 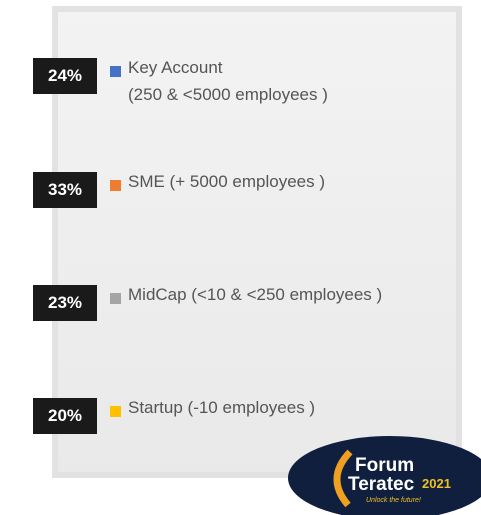 I want to click on logo-year: 2021, so click(x=436, y=483).